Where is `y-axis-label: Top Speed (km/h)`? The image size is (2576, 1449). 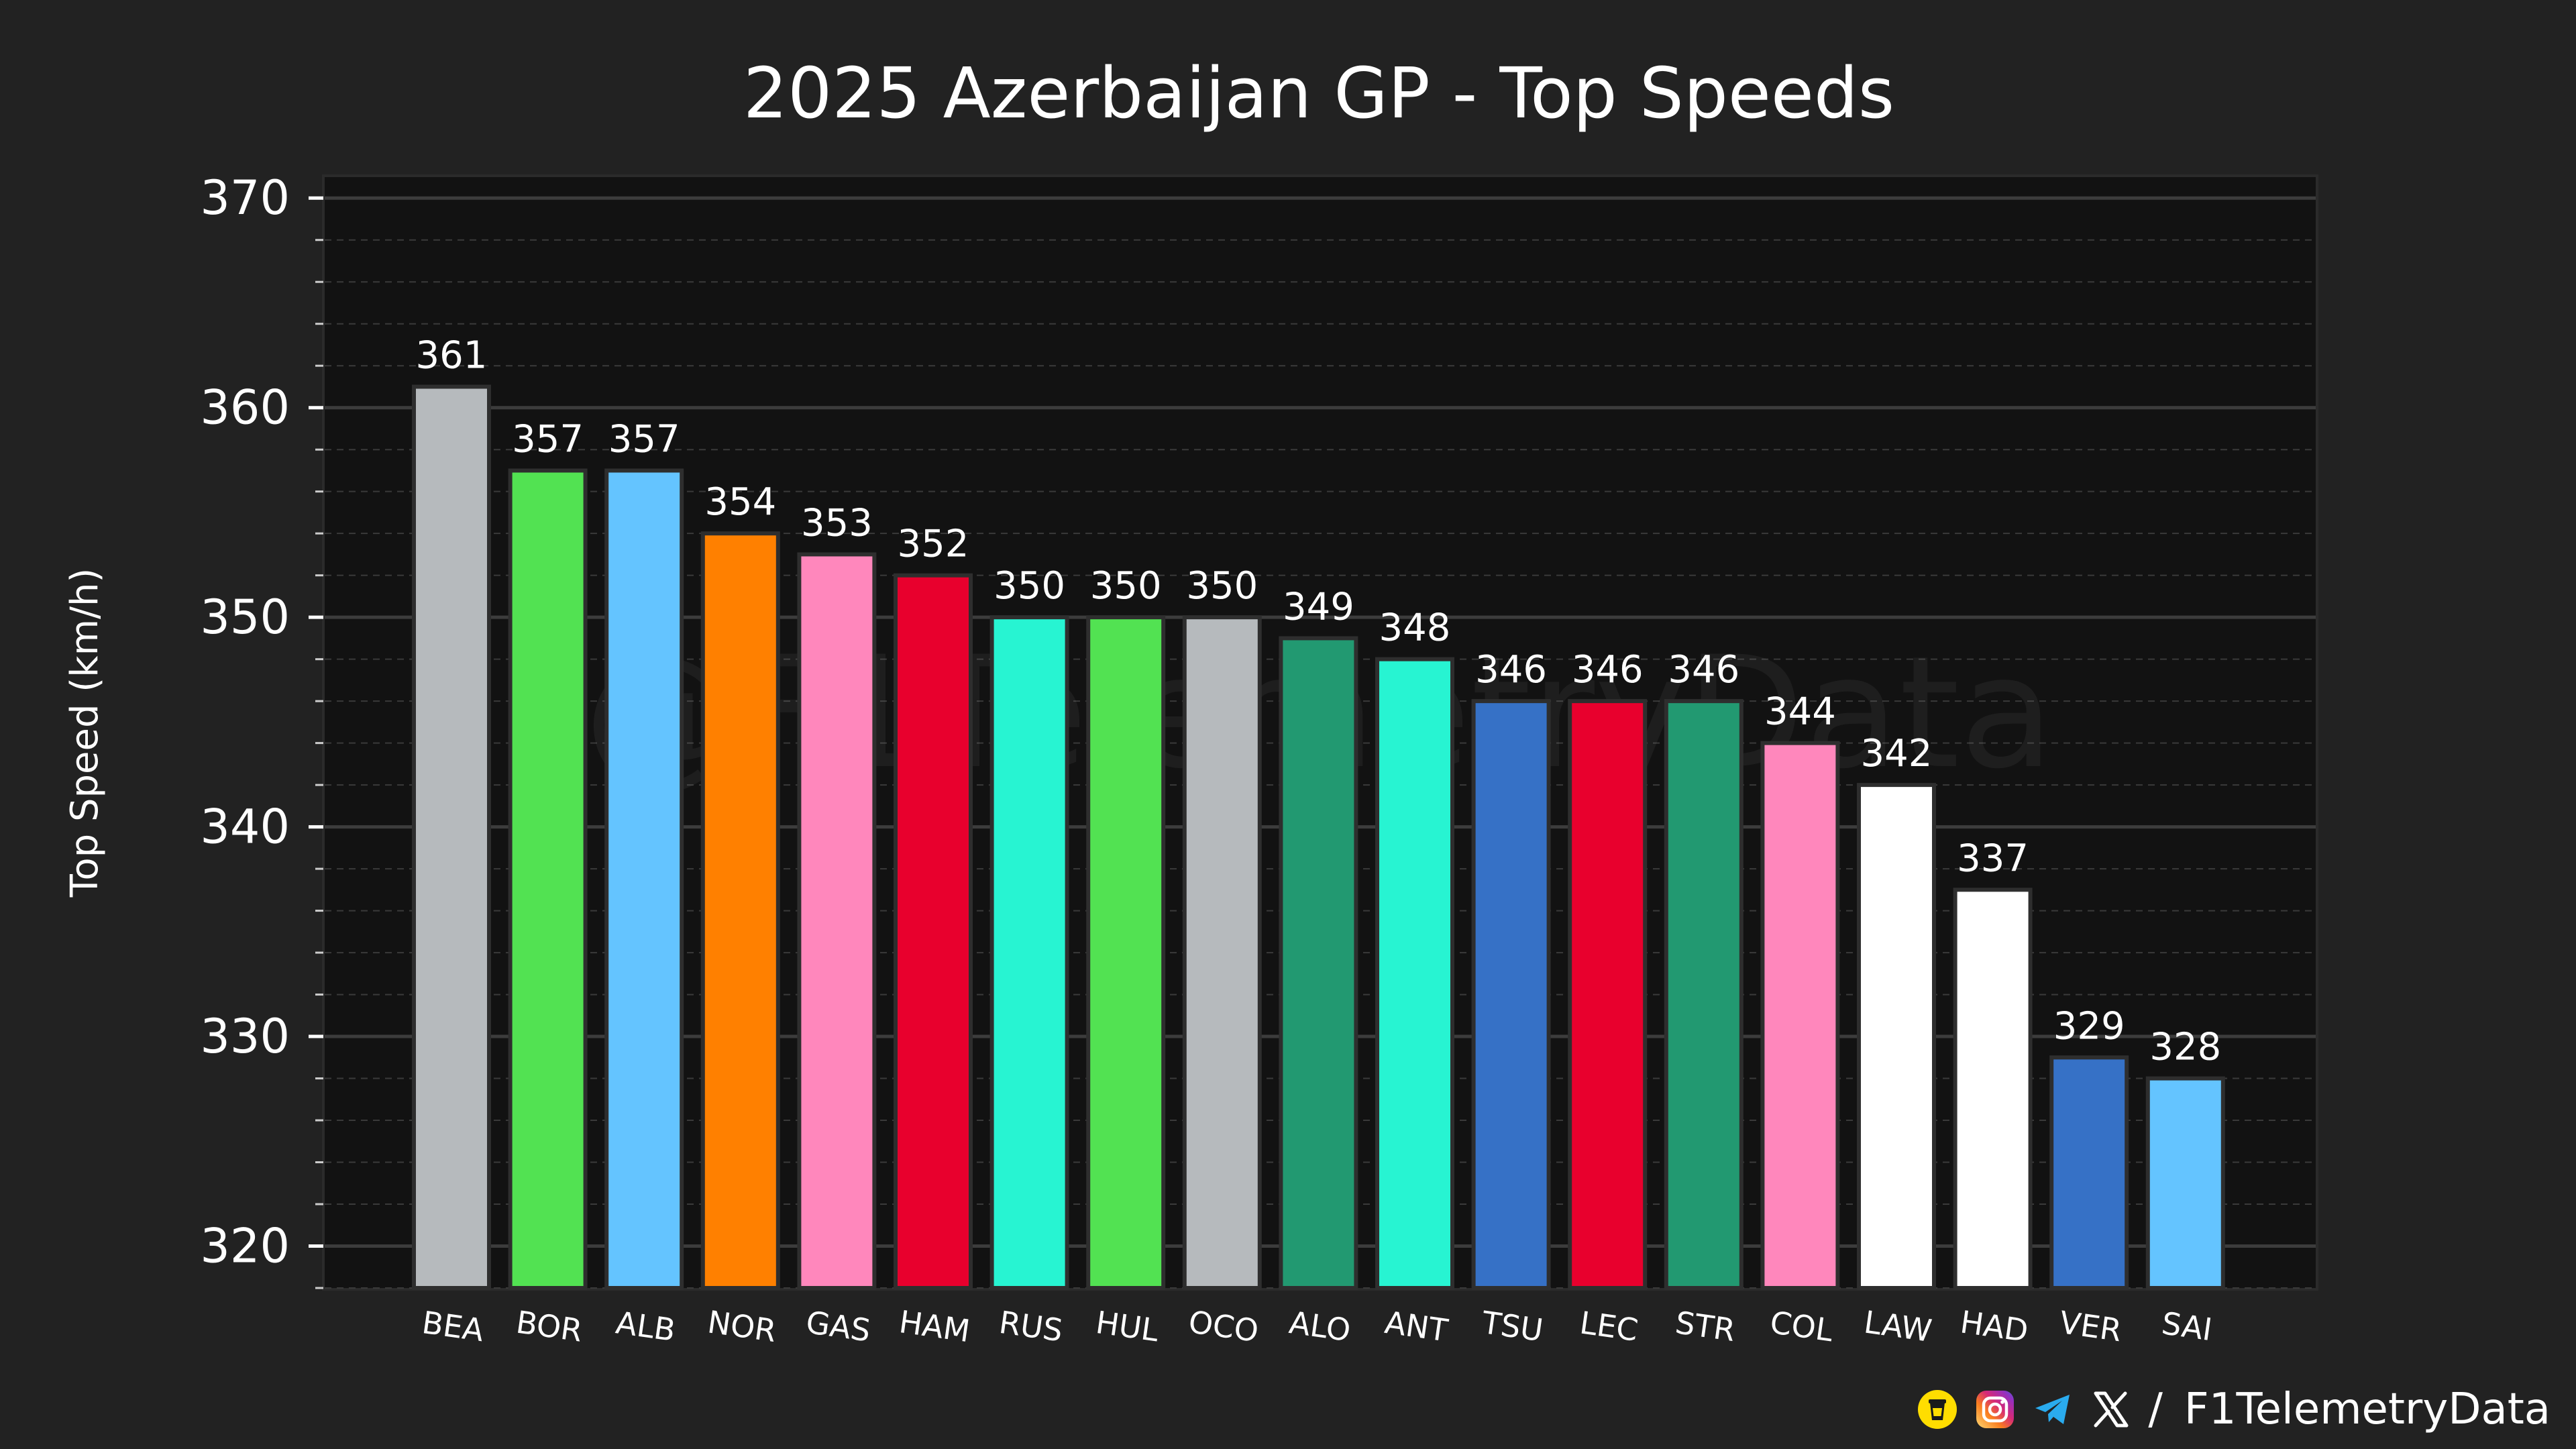 y-axis-label: Top Speed (km/h) is located at coordinates (85, 733).